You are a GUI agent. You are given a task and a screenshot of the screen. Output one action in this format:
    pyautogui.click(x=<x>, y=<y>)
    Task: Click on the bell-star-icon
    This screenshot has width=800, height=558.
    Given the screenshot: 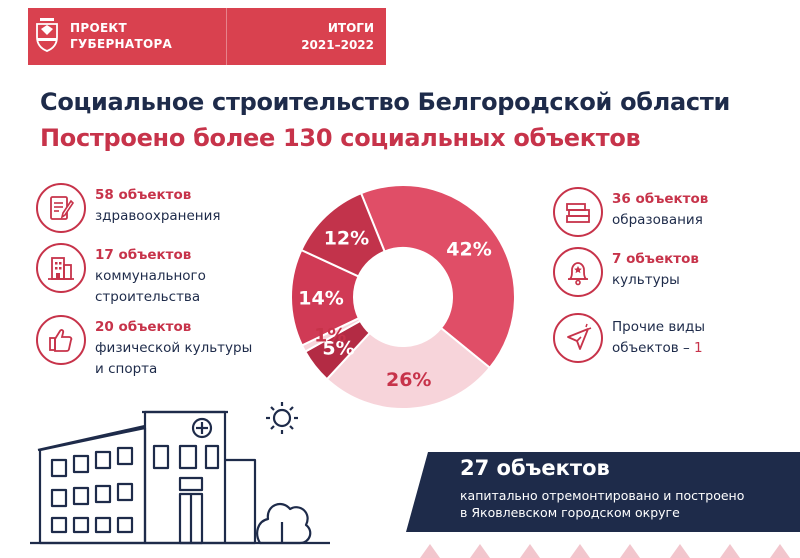 What is the action you would take?
    pyautogui.click(x=578, y=274)
    